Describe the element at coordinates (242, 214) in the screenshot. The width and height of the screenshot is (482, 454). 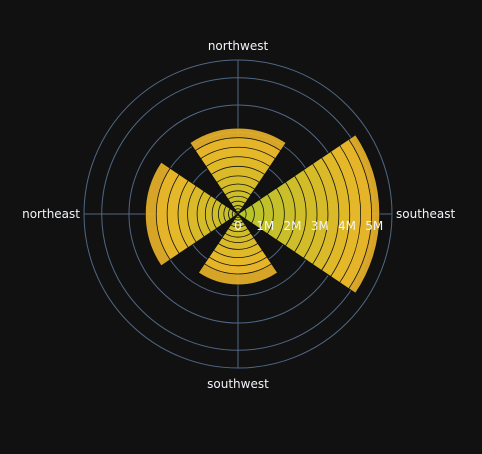
I see `bar-southeast` at that location.